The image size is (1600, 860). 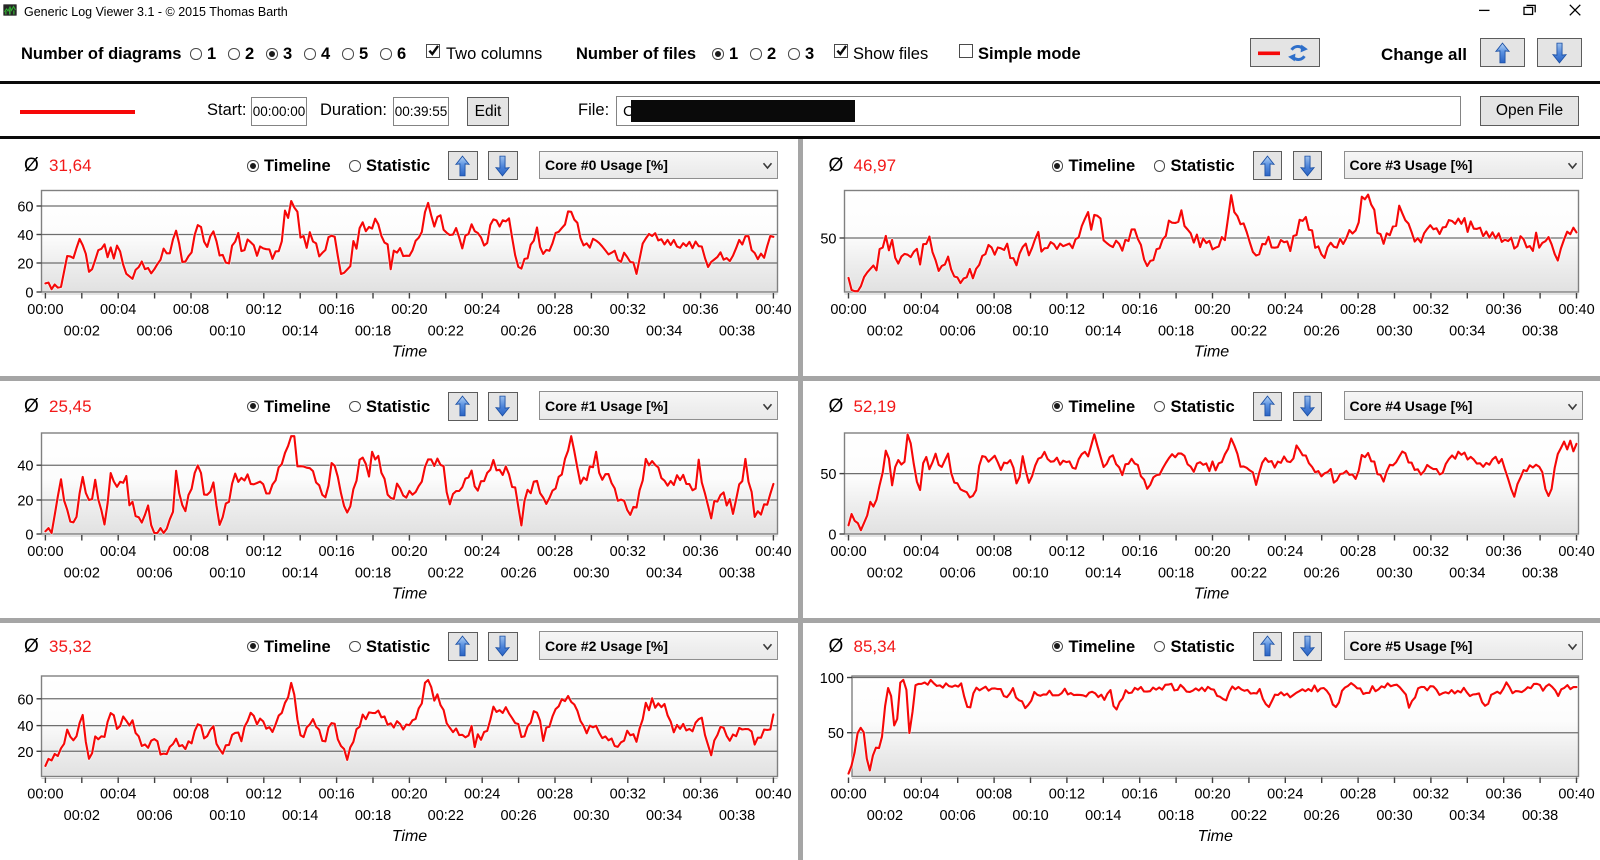 What do you see at coordinates (29, 294) in the screenshot?
I see `svg-text: 0` at bounding box center [29, 294].